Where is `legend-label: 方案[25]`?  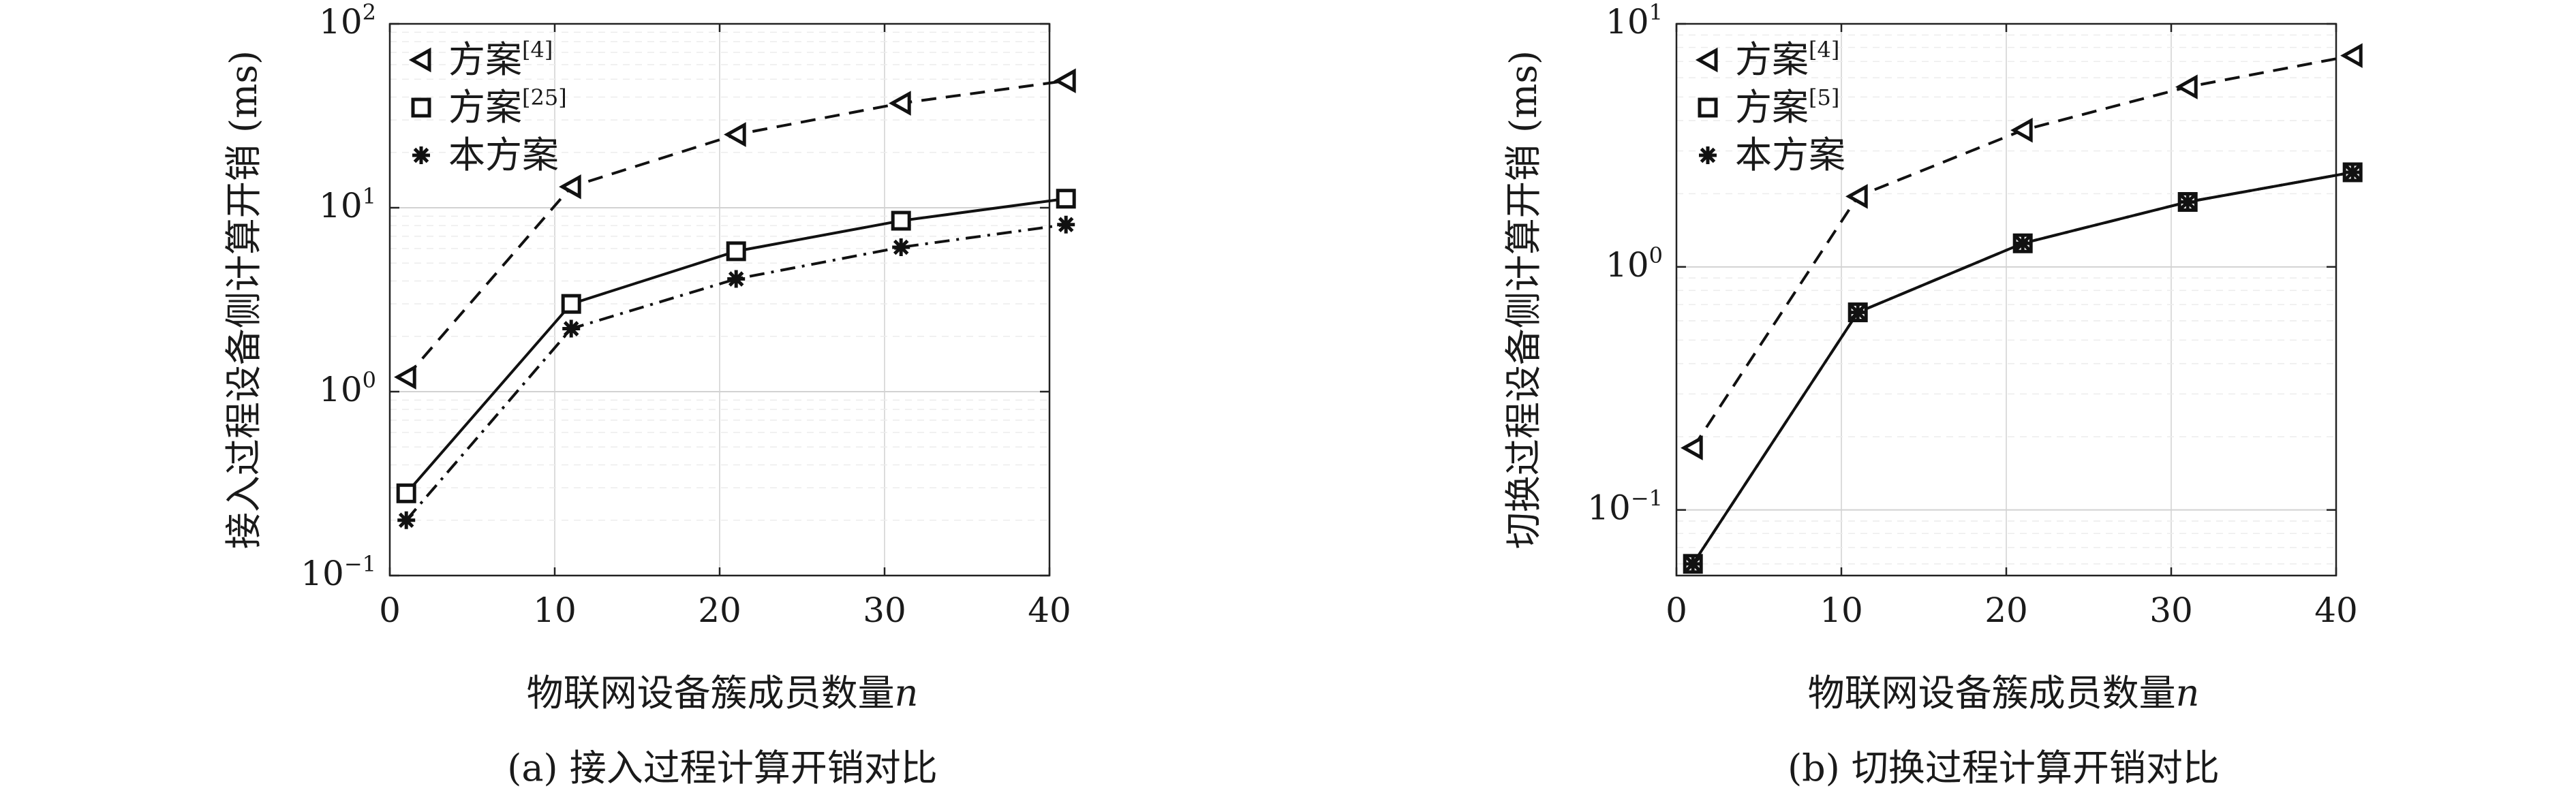
legend-label: 方案[25] is located at coordinates (507, 106).